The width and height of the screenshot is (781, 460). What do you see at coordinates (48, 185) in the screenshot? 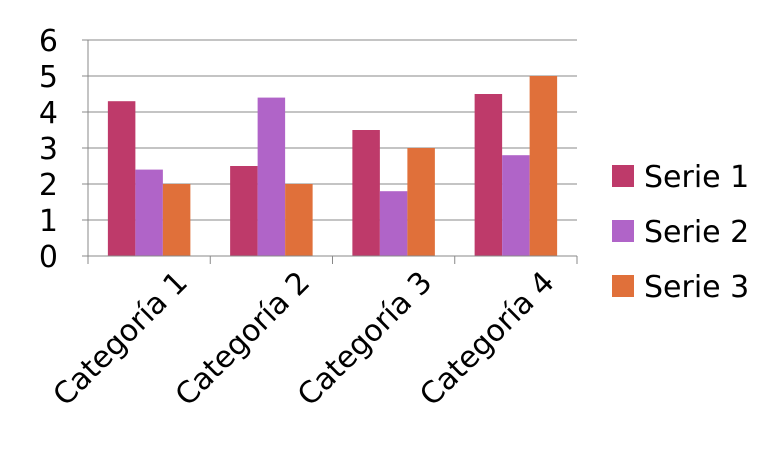
I see `y-tick-label: 2` at bounding box center [48, 185].